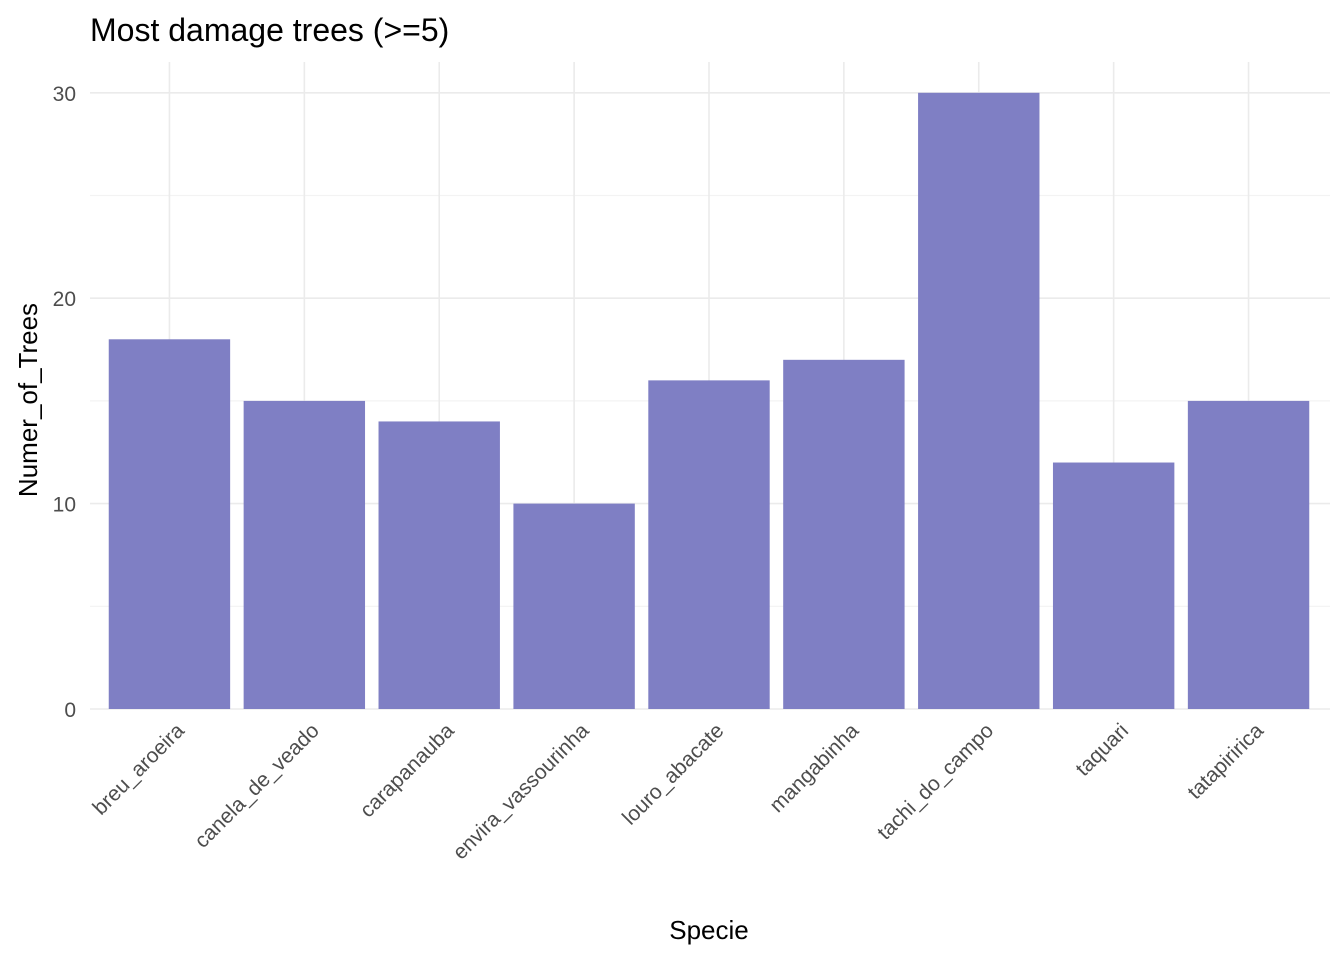  I want to click on bar-mangabinha, so click(844, 534).